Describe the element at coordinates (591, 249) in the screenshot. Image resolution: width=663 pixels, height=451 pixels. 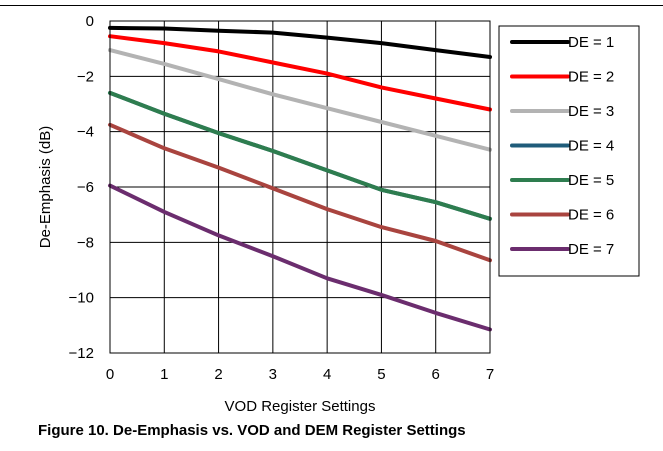
I see `legend-label: DE = 7` at that location.